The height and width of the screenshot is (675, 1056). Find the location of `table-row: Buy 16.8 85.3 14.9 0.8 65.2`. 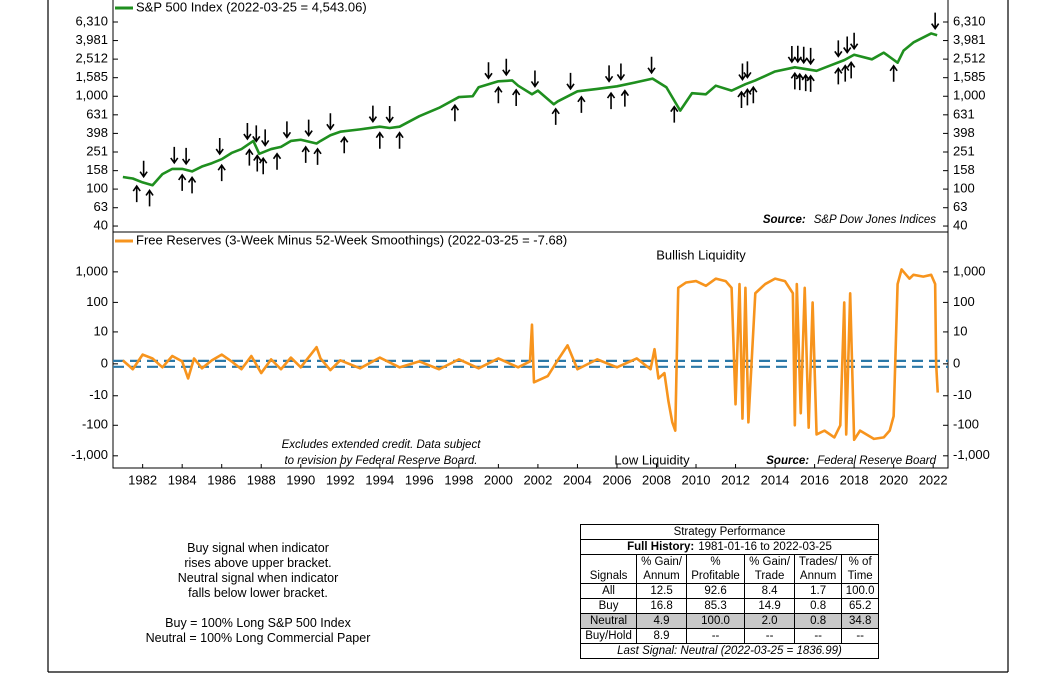

table-row: Buy 16.8 85.3 14.9 0.8 65.2 is located at coordinates (729, 606).